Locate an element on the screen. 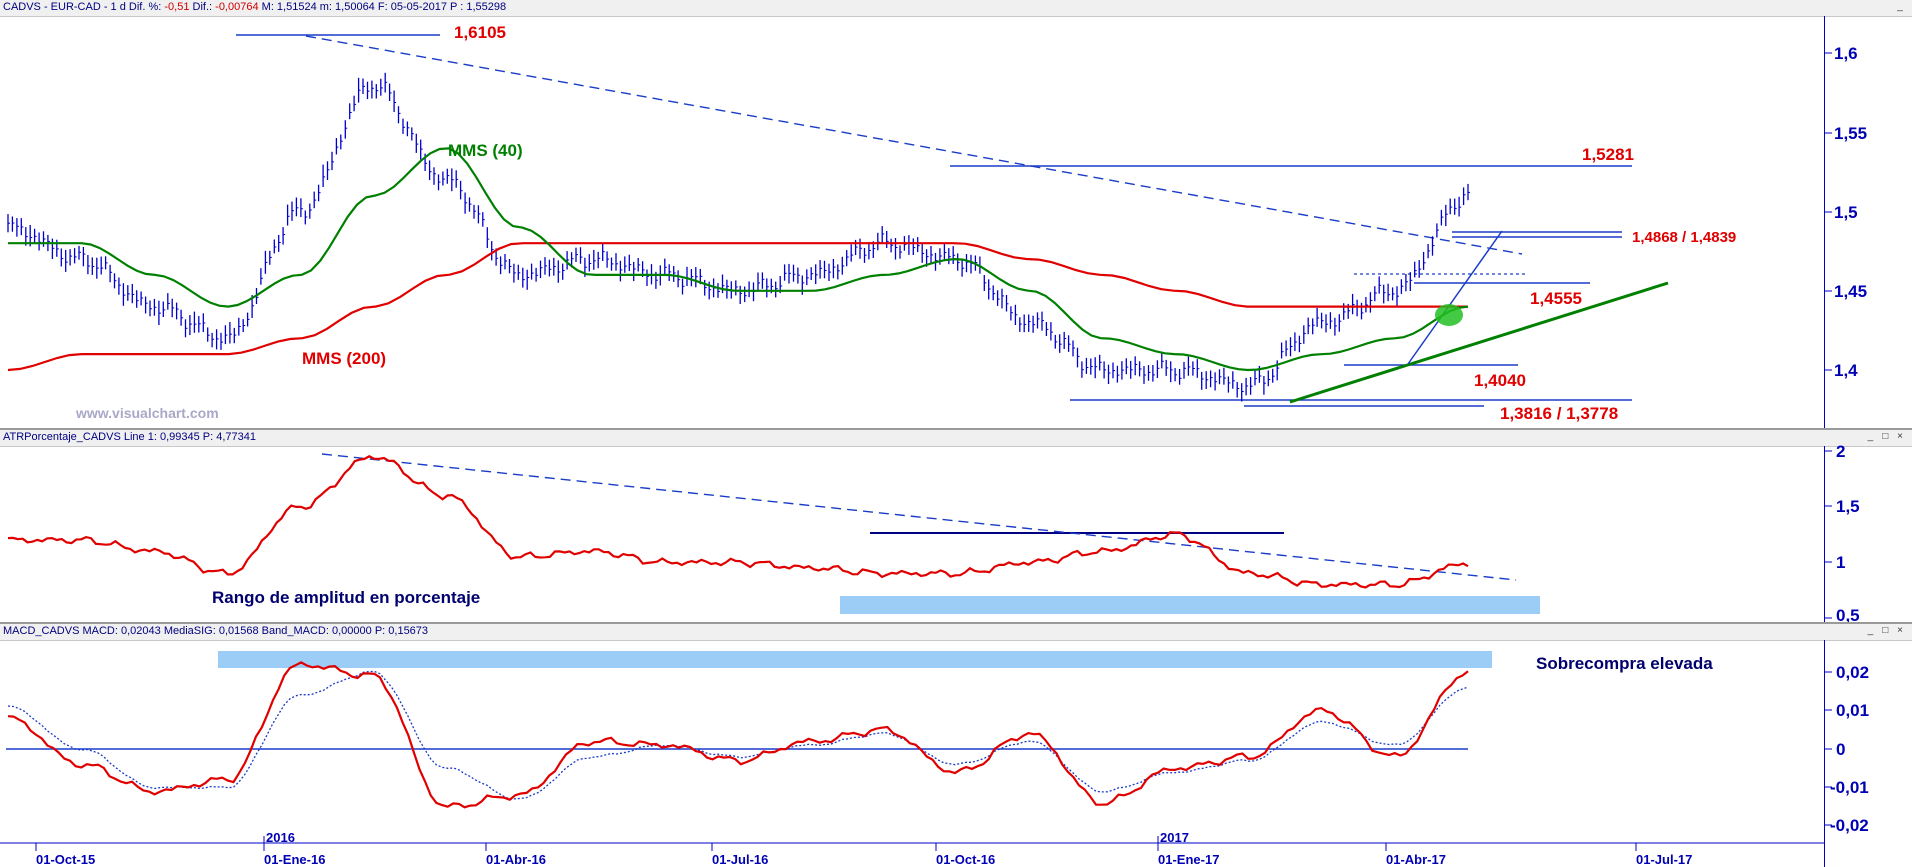 The width and height of the screenshot is (1912, 867). annot-14040: 1,4040 is located at coordinates (1500, 380).